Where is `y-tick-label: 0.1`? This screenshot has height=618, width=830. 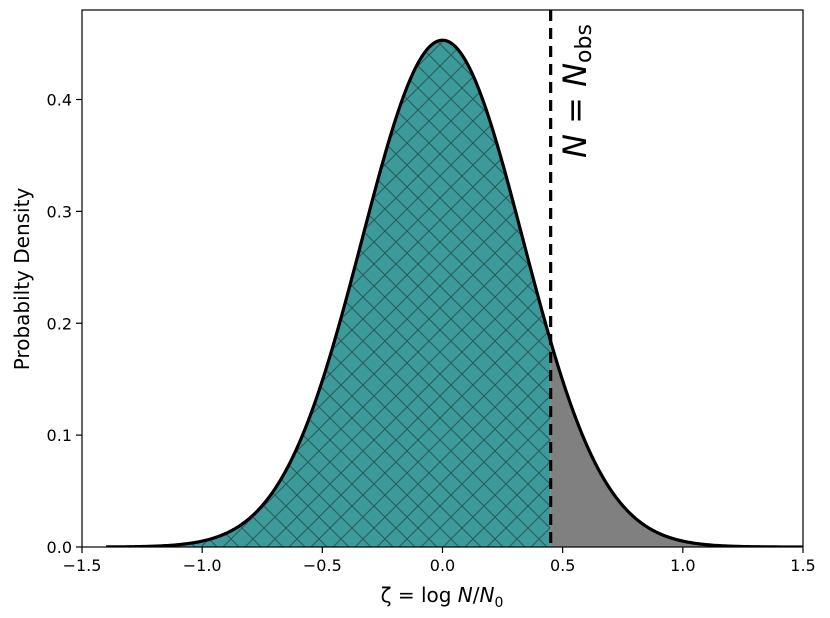
y-tick-label: 0.1 is located at coordinates (59, 435).